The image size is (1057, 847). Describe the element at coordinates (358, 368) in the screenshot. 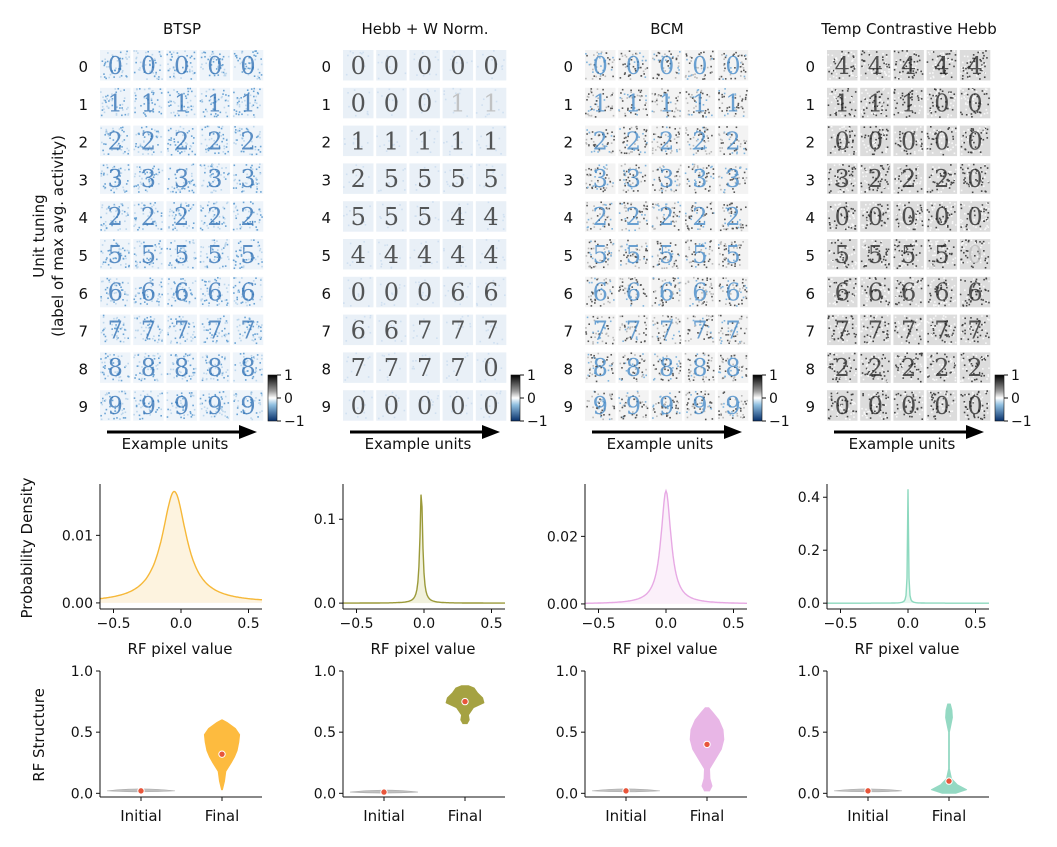

I see `rf-digit: 7` at that location.